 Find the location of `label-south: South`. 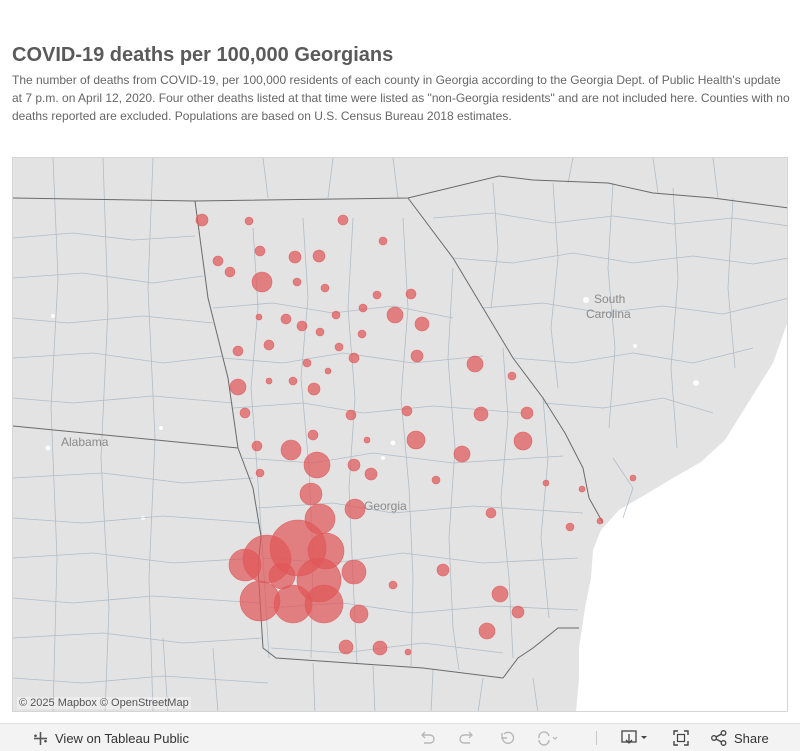

label-south: South is located at coordinates (609, 299).